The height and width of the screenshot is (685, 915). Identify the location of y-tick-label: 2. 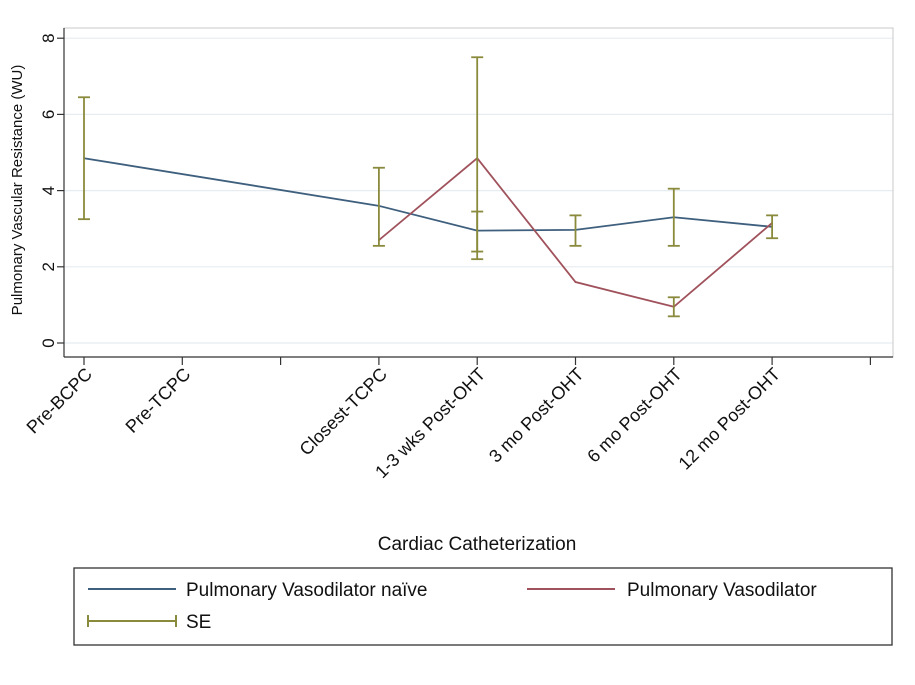
(48, 266).